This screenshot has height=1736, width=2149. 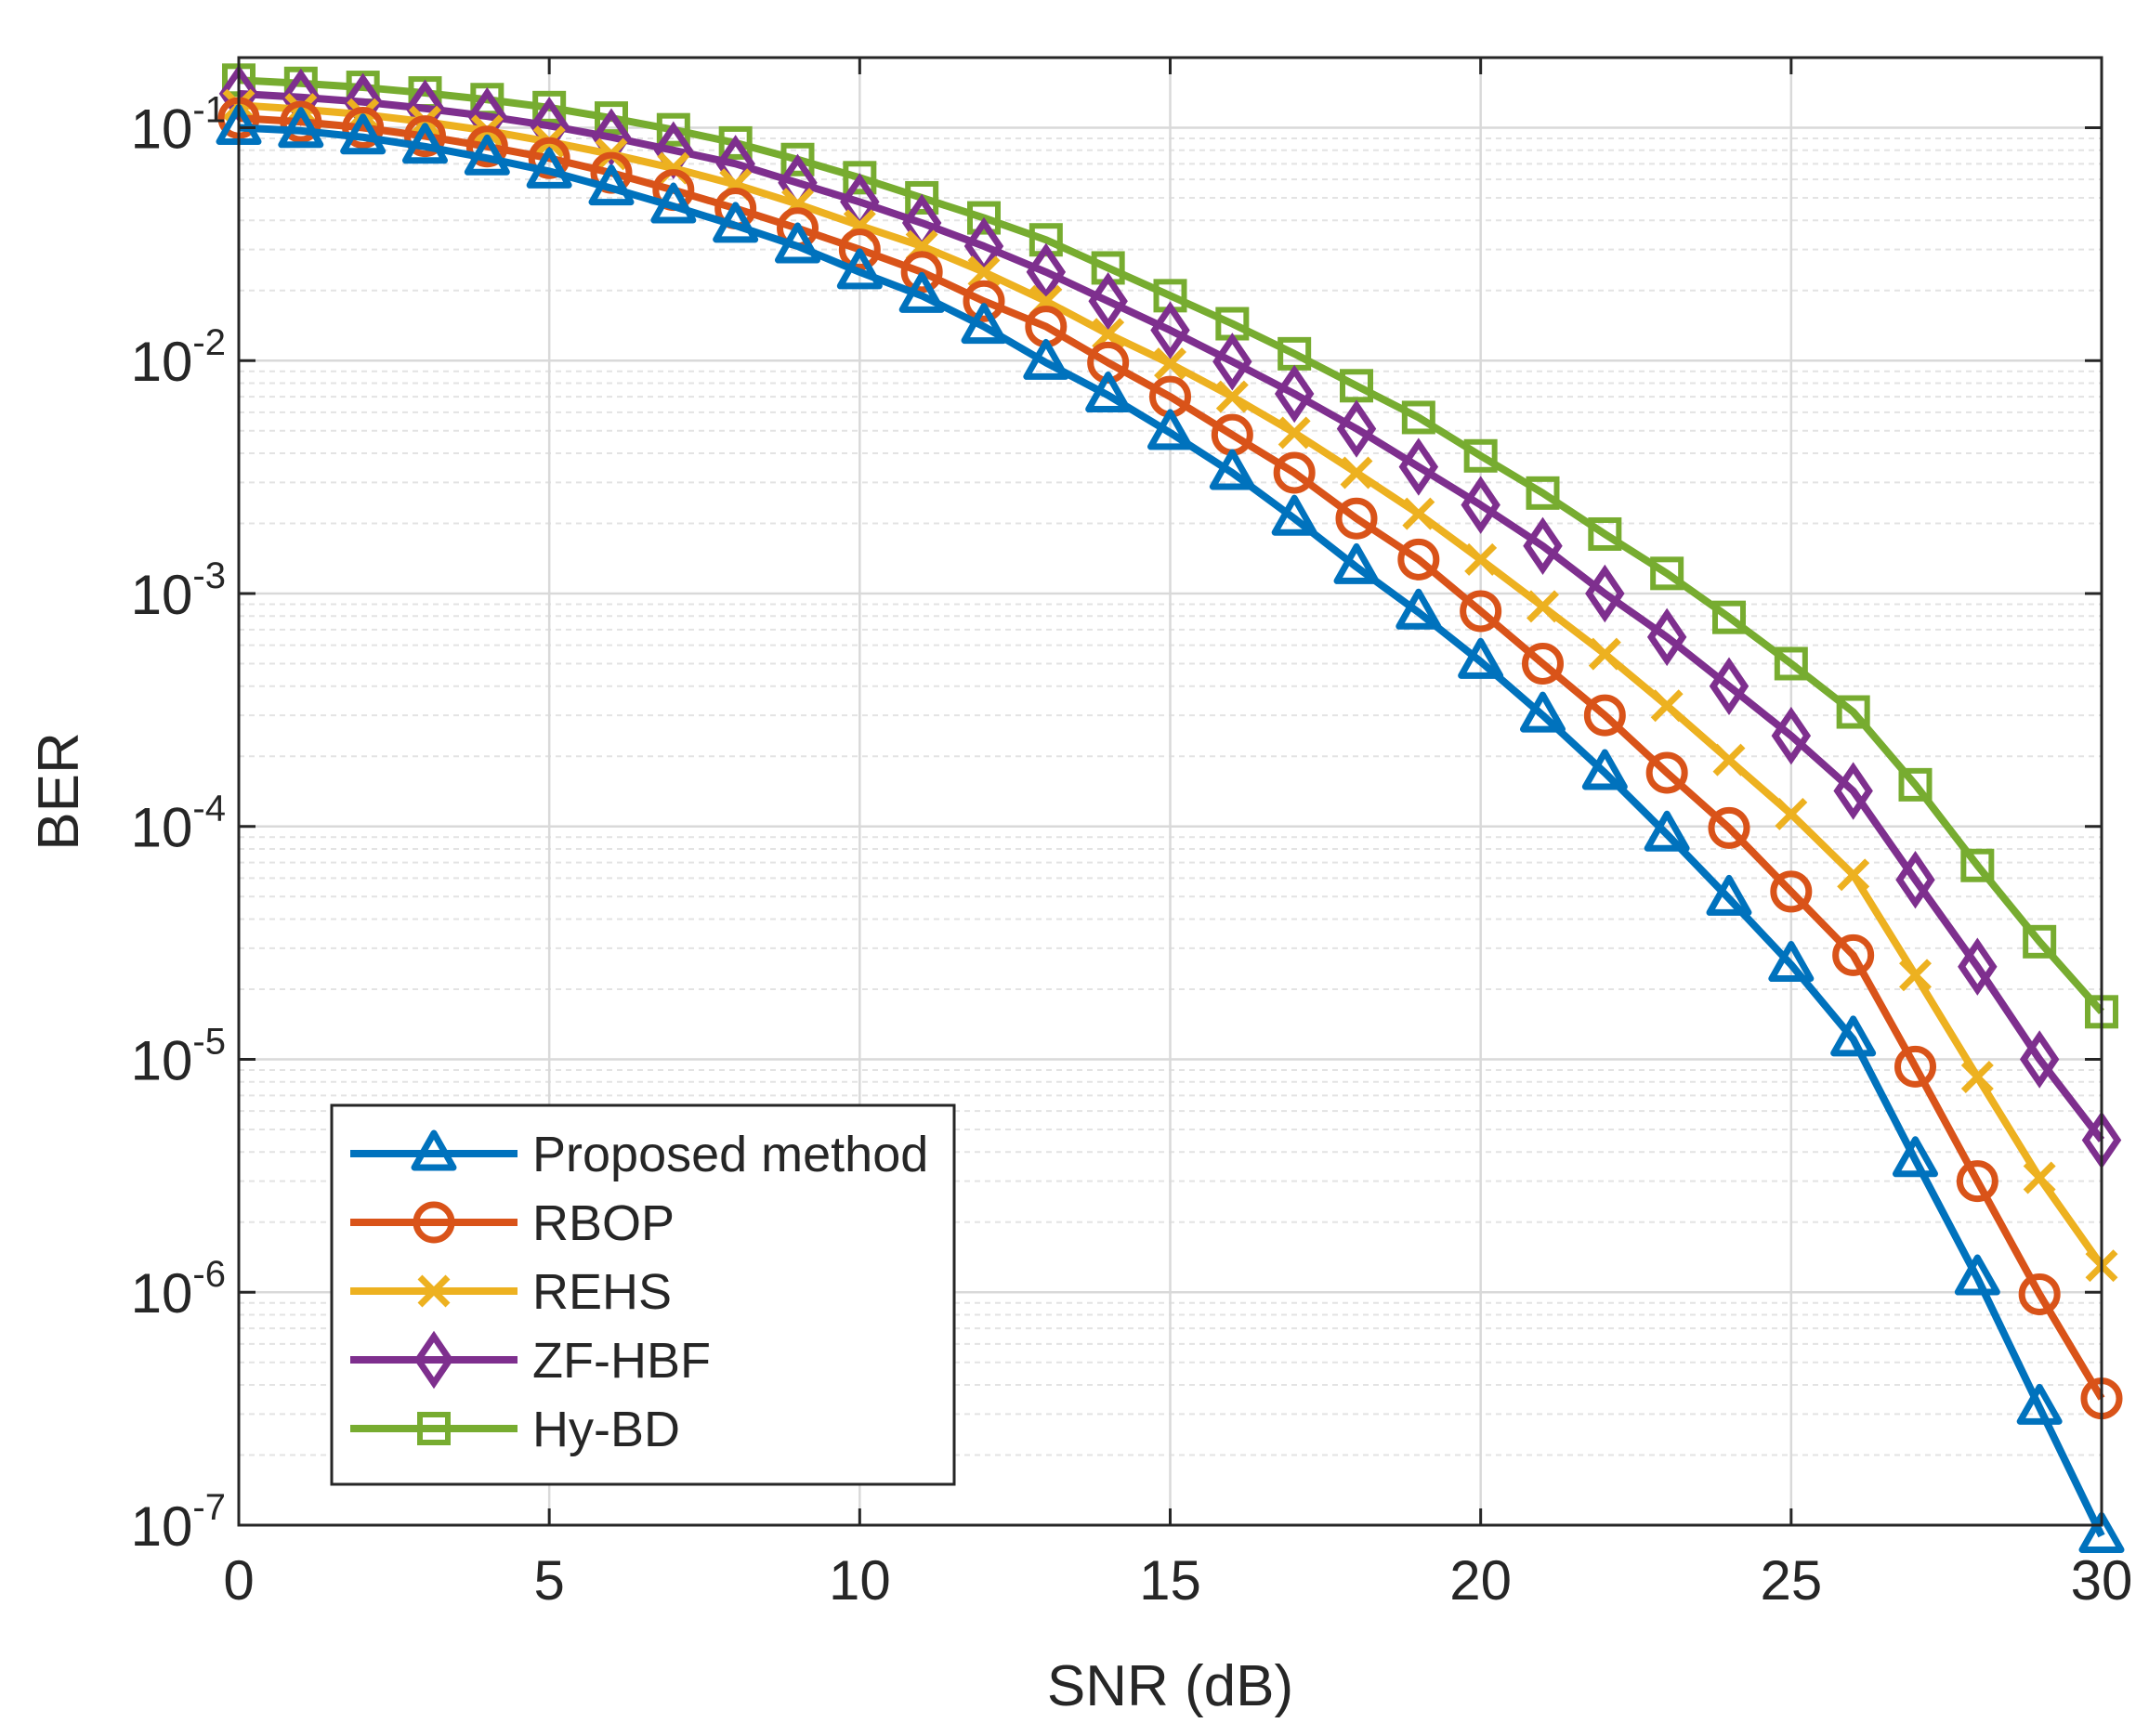 What do you see at coordinates (178, 591) in the screenshot?
I see `y-tick-label: 10⁻³` at bounding box center [178, 591].